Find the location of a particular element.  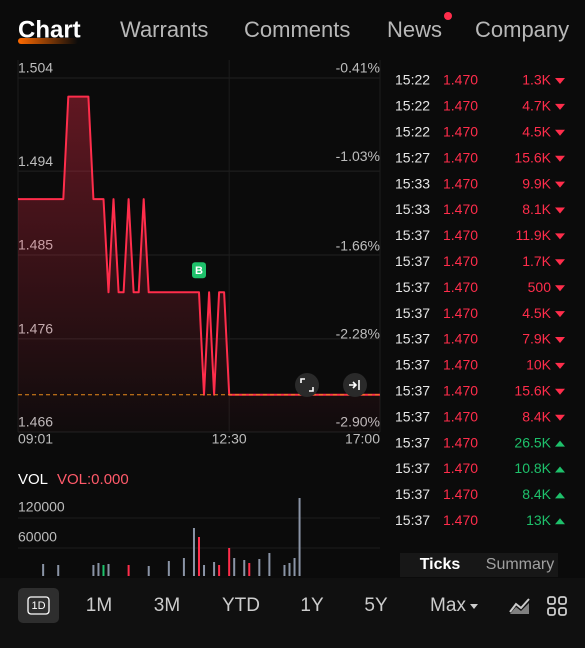

period-button: 1D is located at coordinates (38, 606).